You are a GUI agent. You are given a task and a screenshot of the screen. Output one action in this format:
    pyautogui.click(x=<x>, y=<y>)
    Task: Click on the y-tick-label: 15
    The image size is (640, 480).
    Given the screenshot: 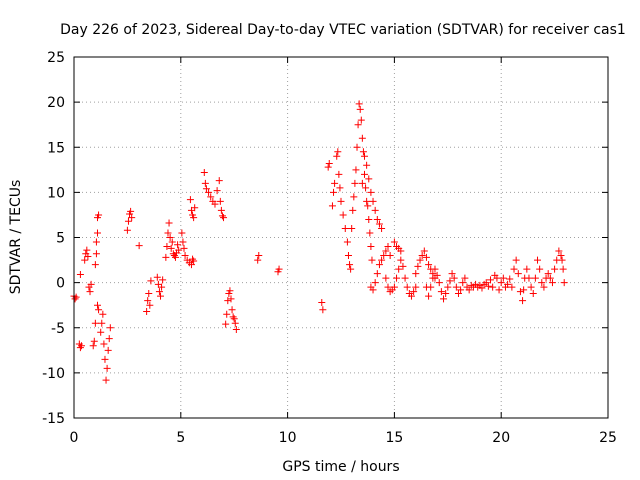 What is the action you would take?
    pyautogui.click(x=56, y=148)
    